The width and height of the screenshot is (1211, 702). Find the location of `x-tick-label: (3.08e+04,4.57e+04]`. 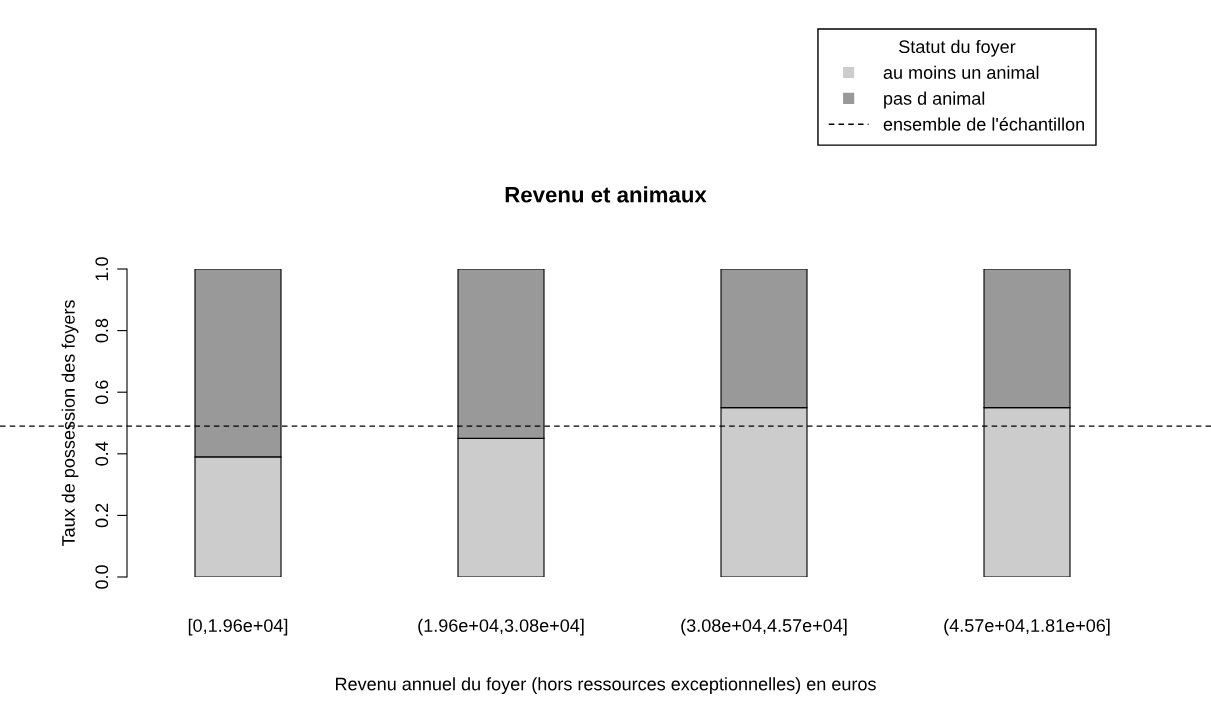

x-tick-label: (3.08e+04,4.57e+04] is located at coordinates (764, 627).